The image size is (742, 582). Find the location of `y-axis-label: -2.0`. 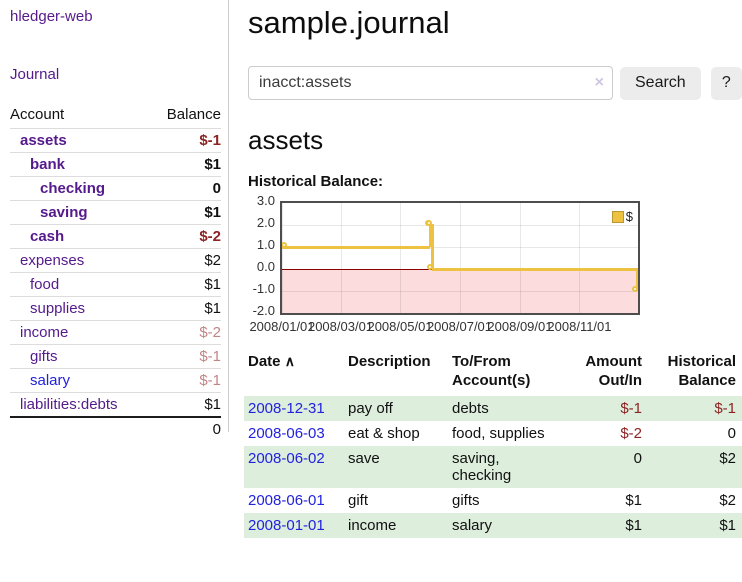

y-axis-label: -2.0 is located at coordinates (263, 310).